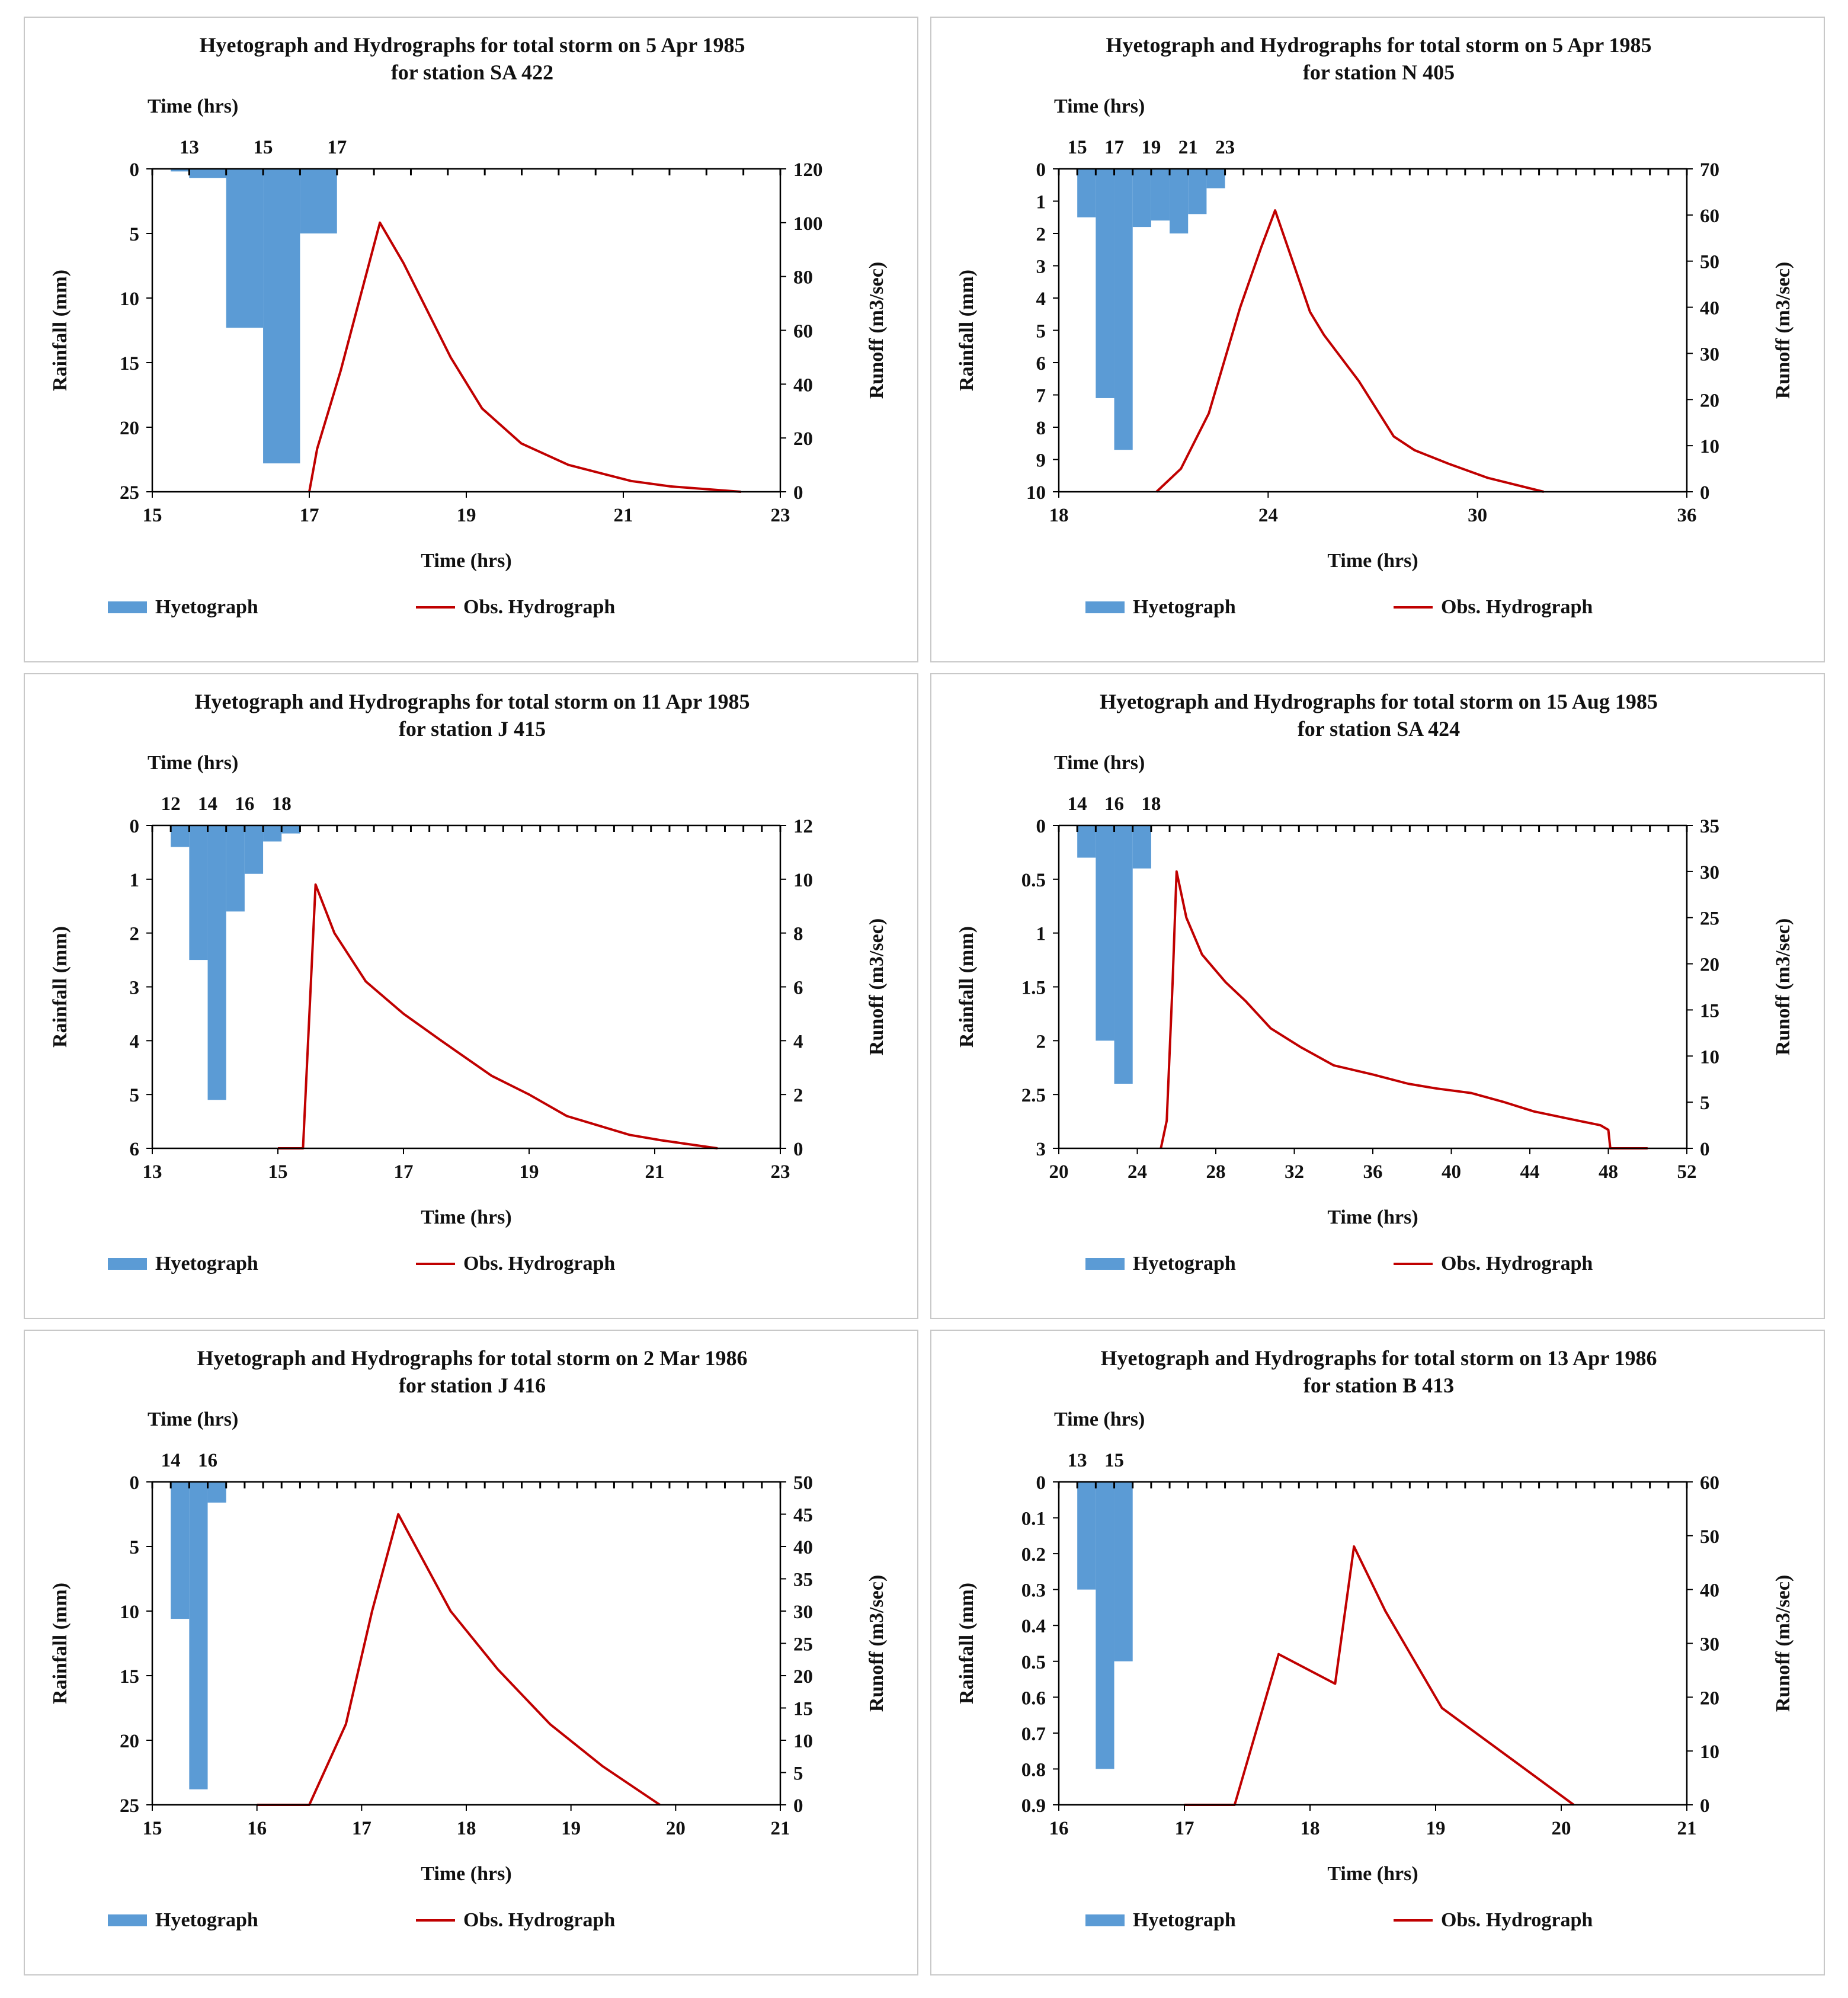  What do you see at coordinates (808, 224) in the screenshot?
I see `right-axis-tick-label: 100` at bounding box center [808, 224].